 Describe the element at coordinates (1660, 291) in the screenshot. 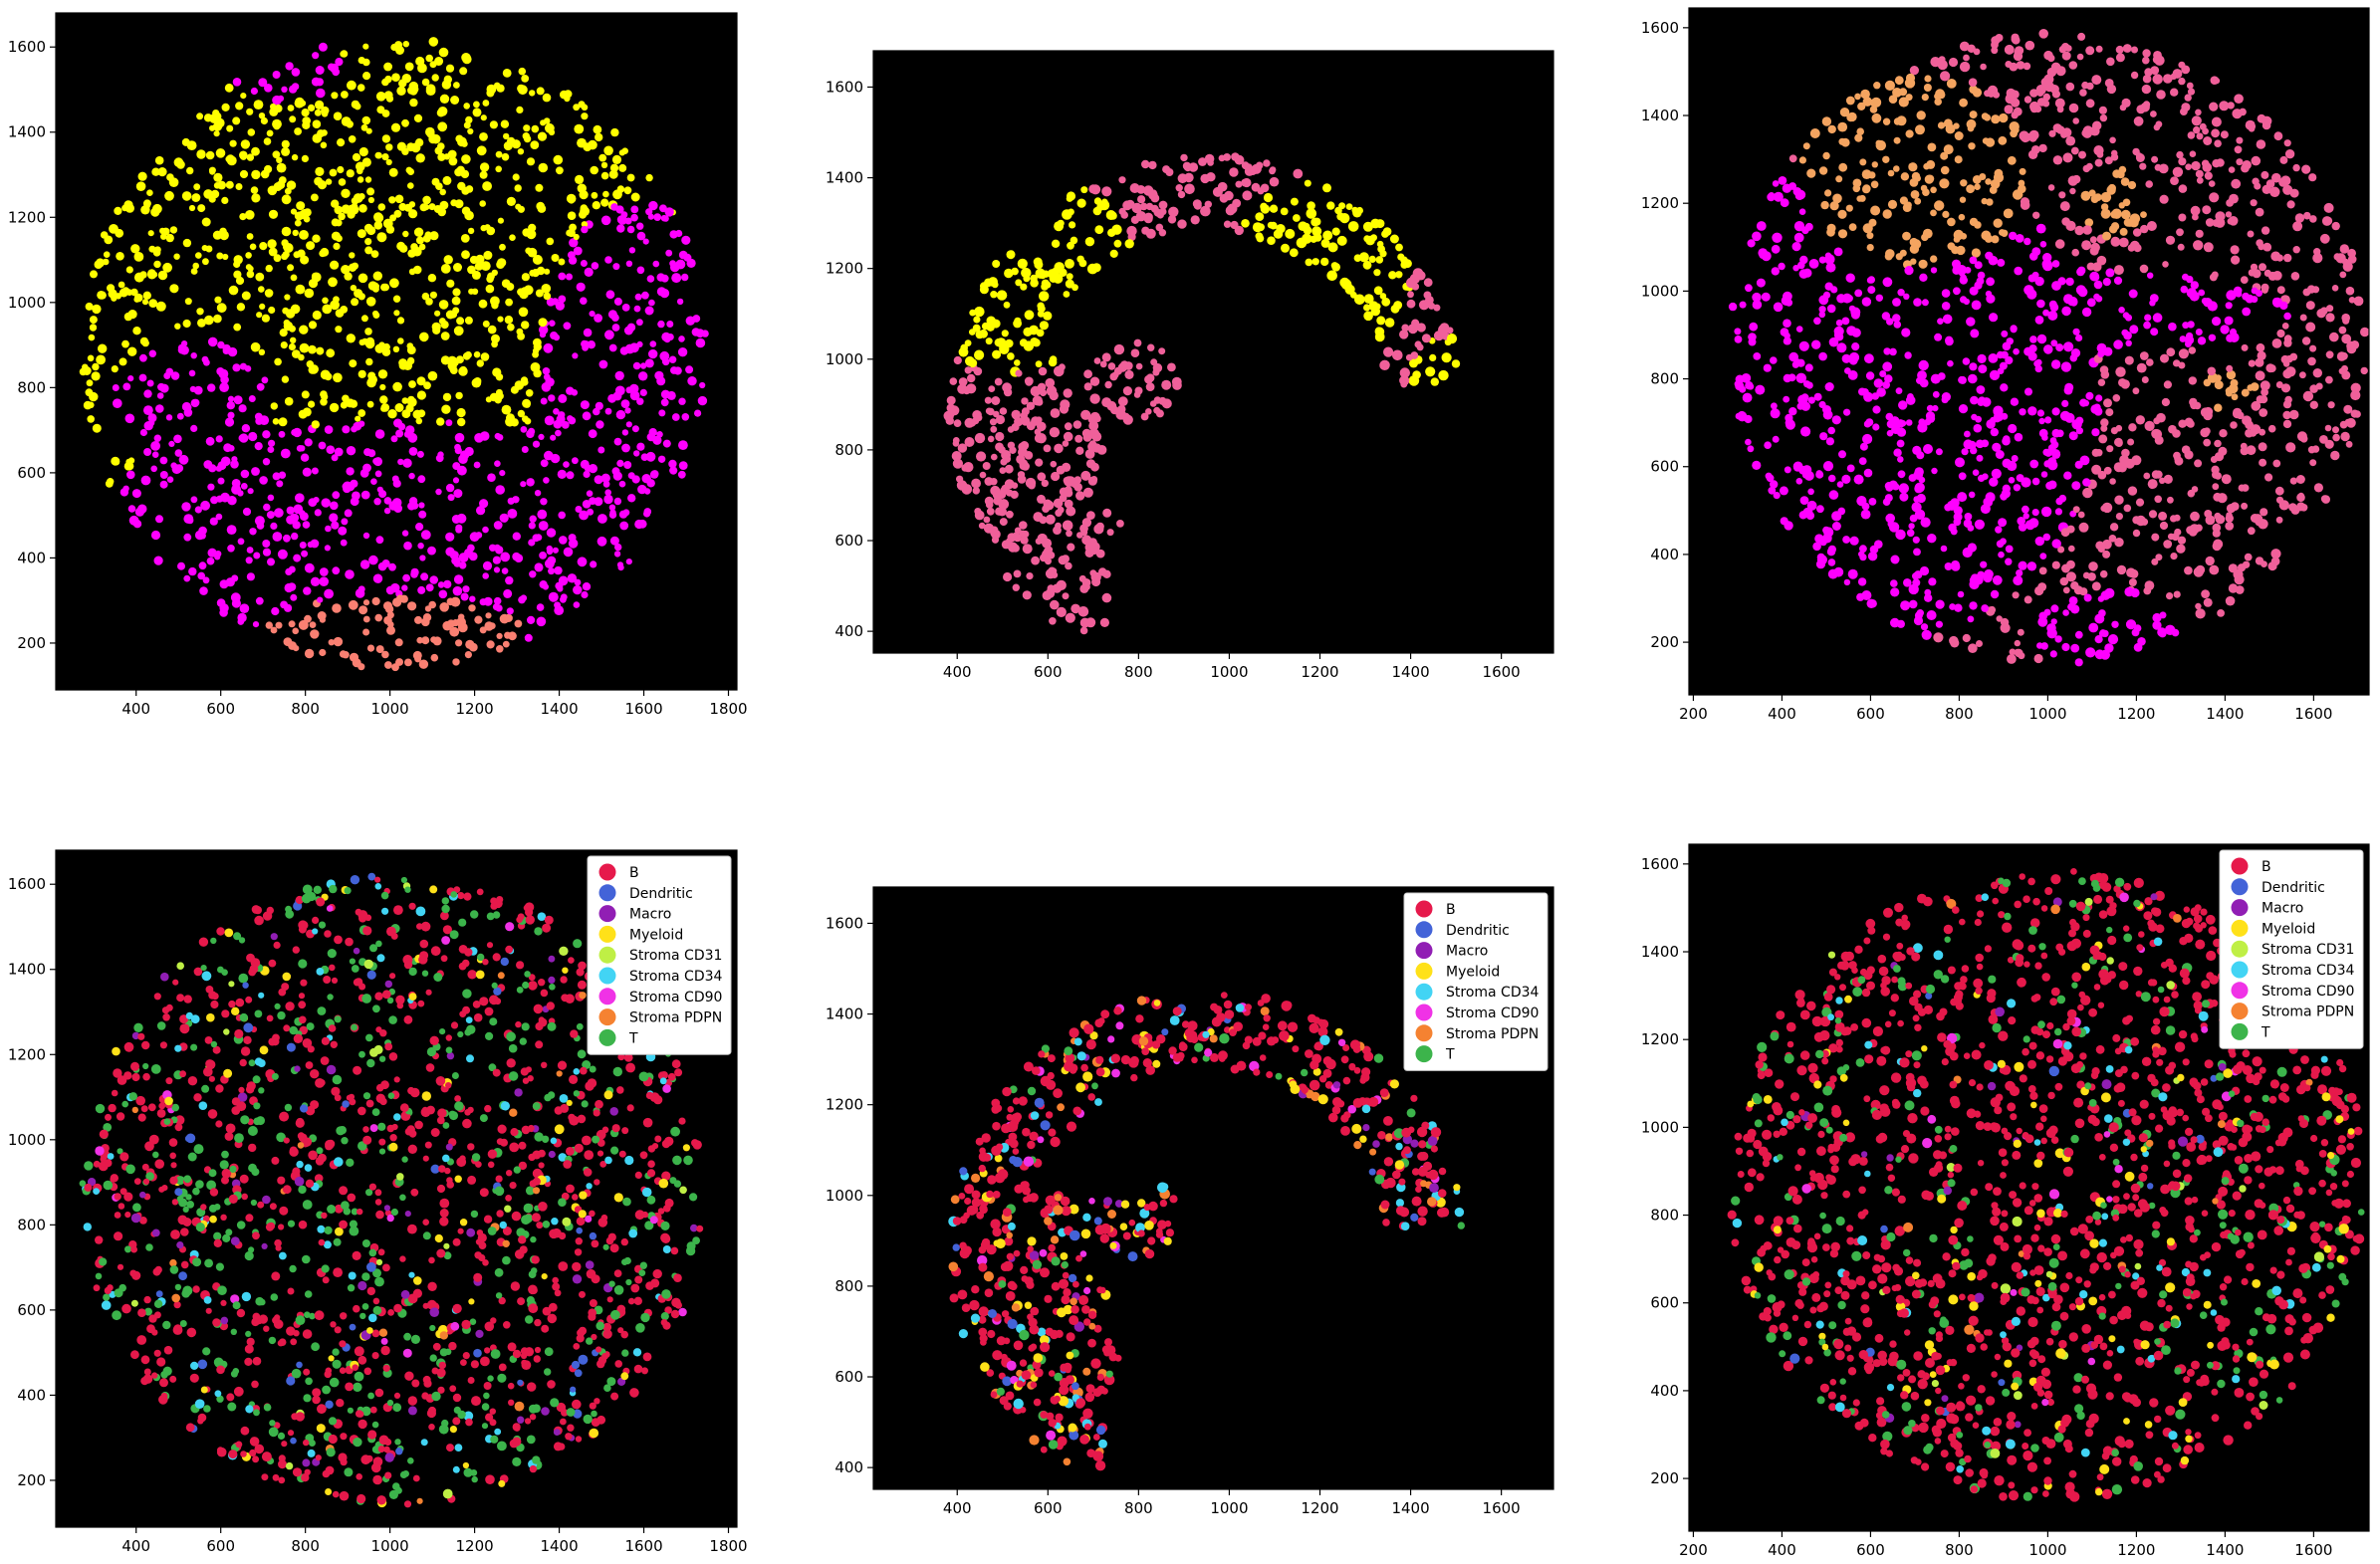

I see `y-tick-label: 1000` at that location.